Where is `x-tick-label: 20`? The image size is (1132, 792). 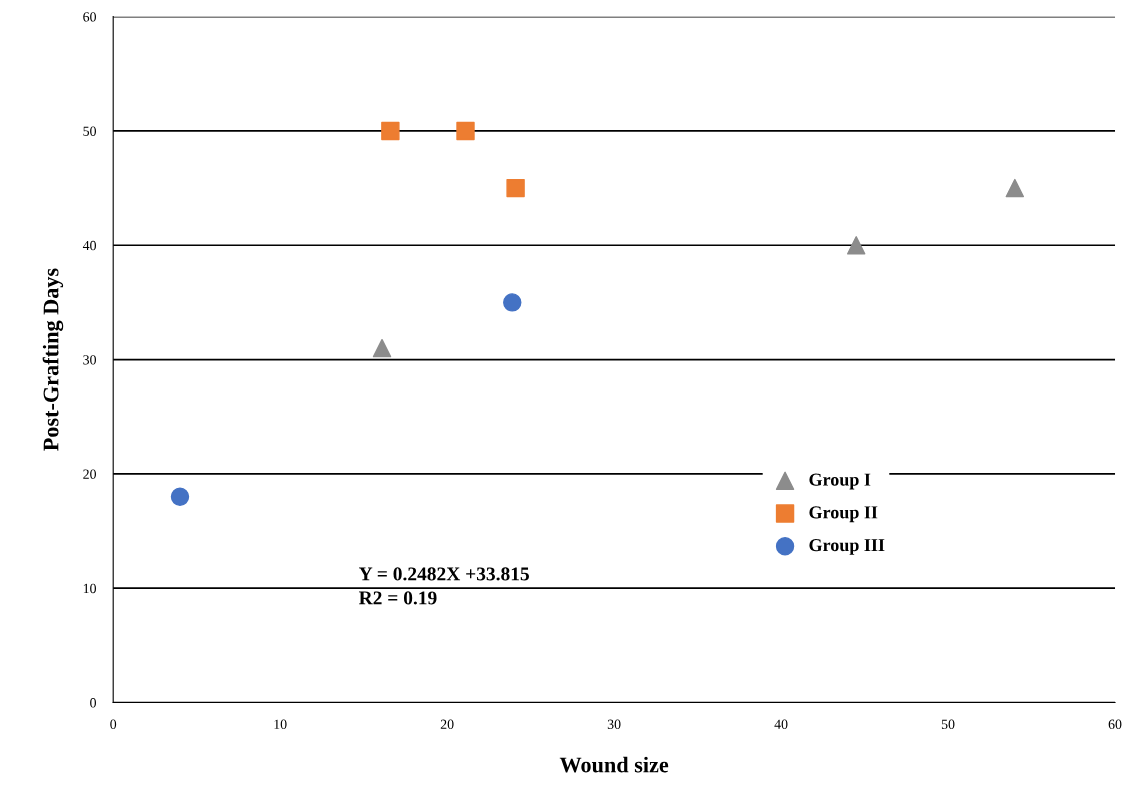 x-tick-label: 20 is located at coordinates (447, 724).